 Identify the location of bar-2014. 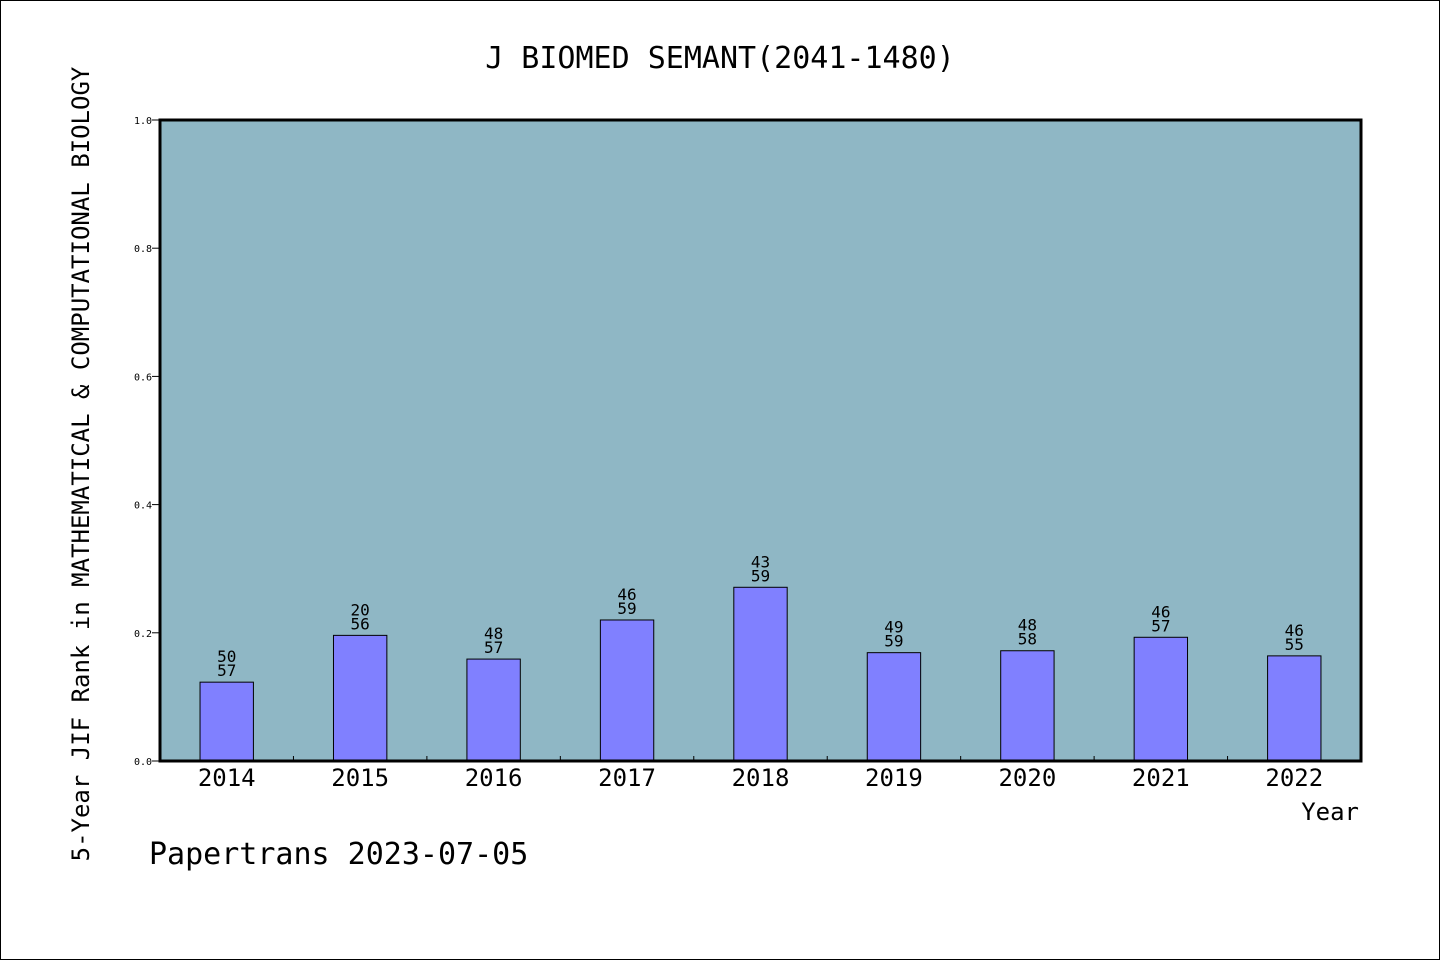
(226, 721).